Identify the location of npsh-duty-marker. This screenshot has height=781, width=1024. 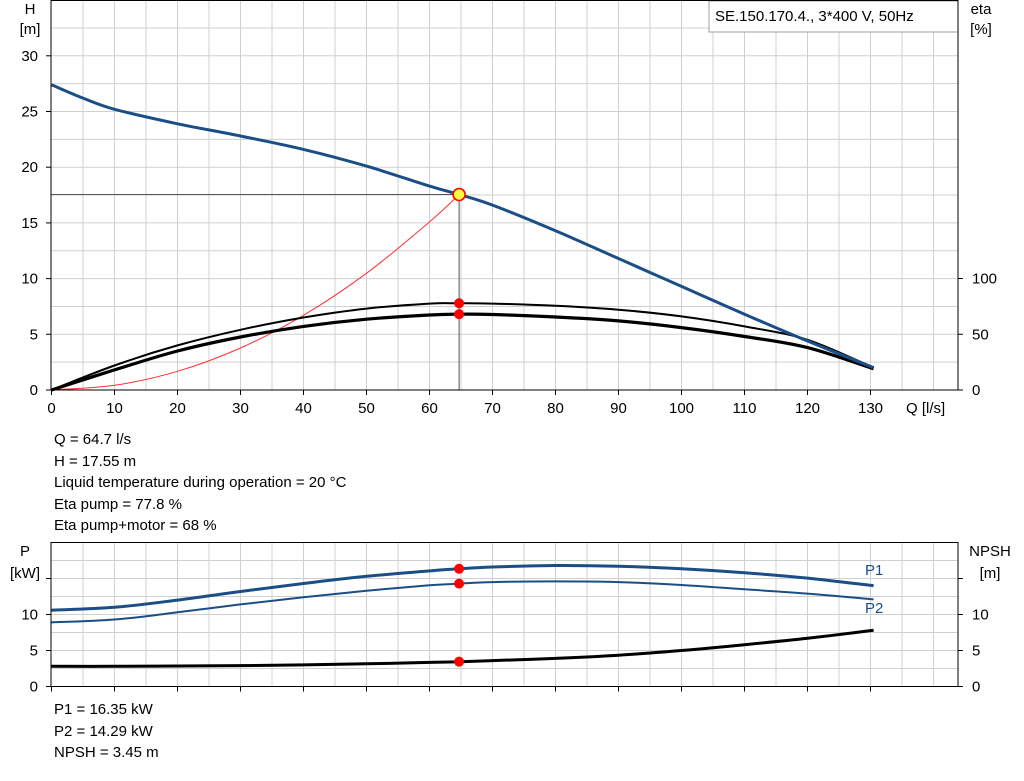
(459, 661).